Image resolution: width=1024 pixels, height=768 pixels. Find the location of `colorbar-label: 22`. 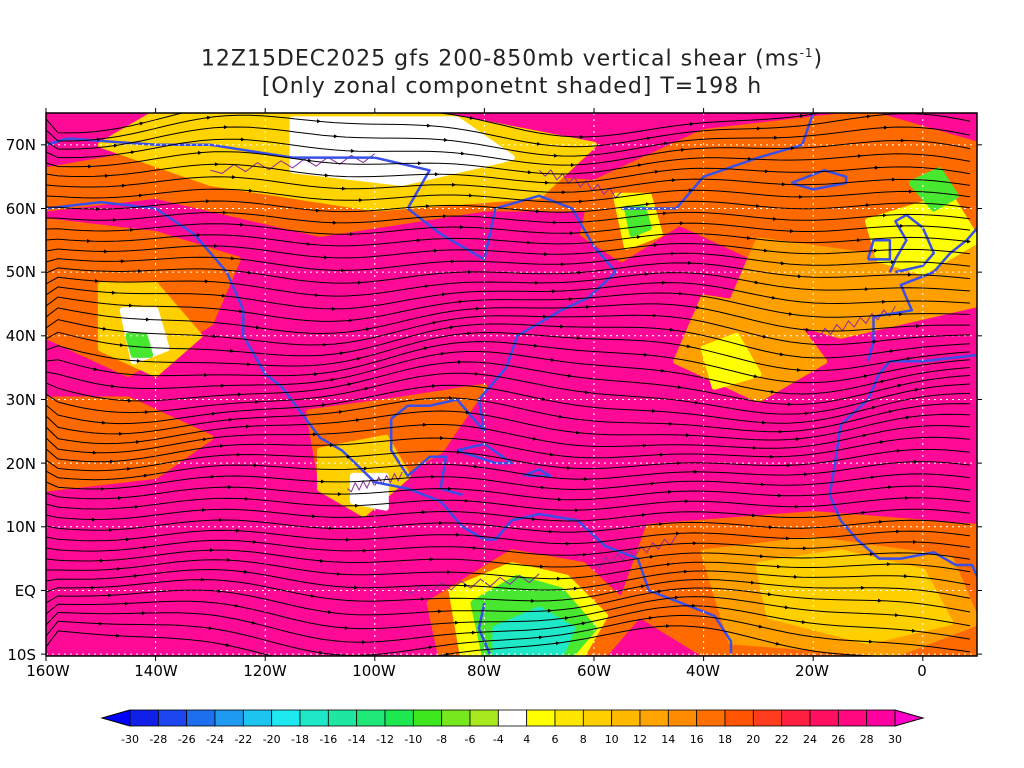

colorbar-label: 22 is located at coordinates (781, 739).